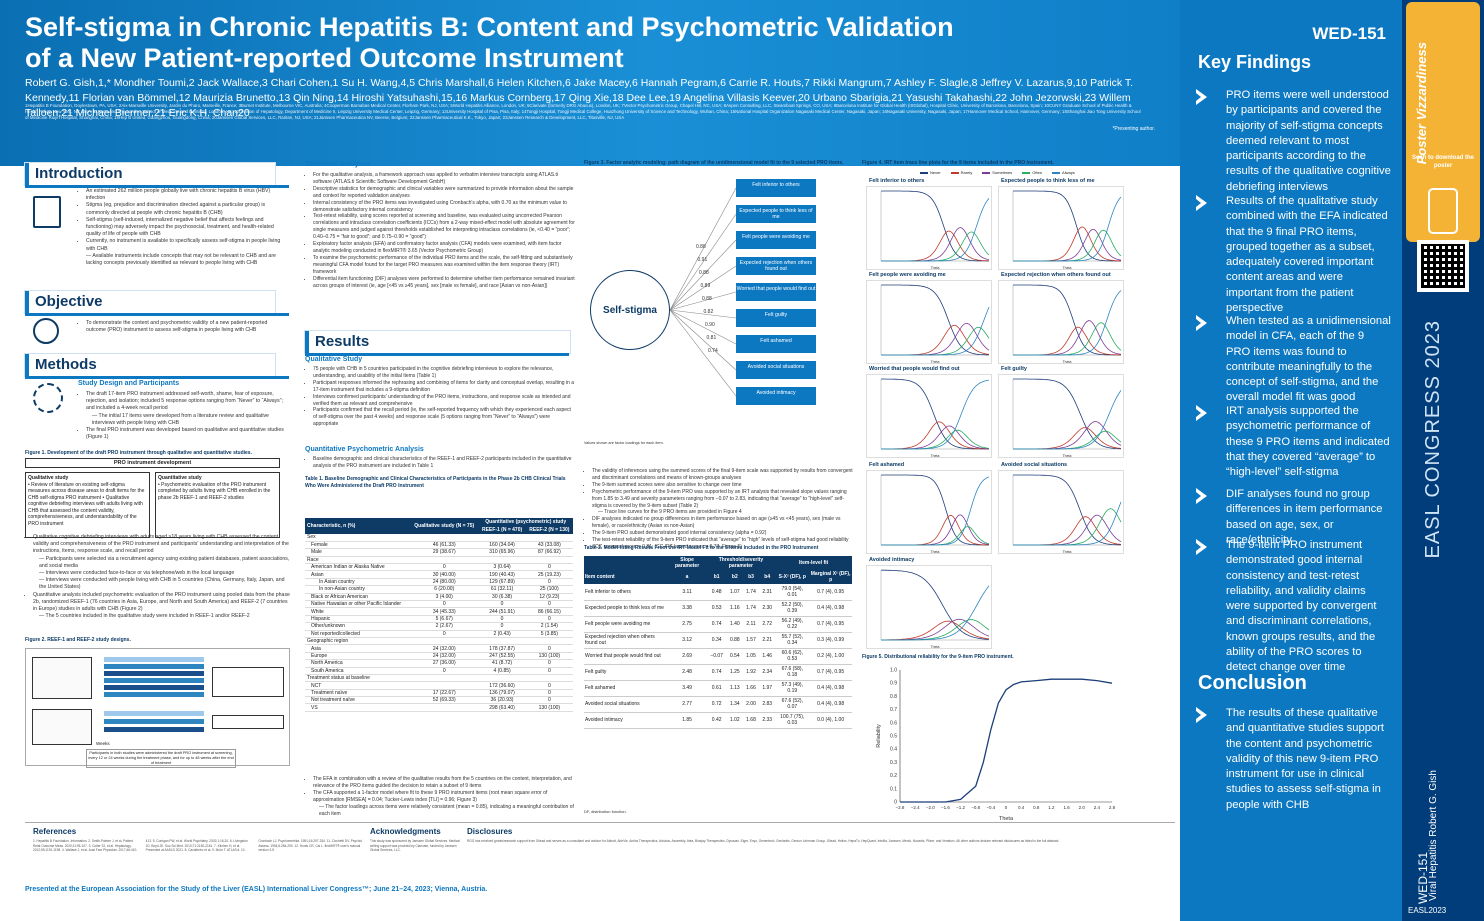  I want to click on fig3-item-box: Felt guilty, so click(776, 318).